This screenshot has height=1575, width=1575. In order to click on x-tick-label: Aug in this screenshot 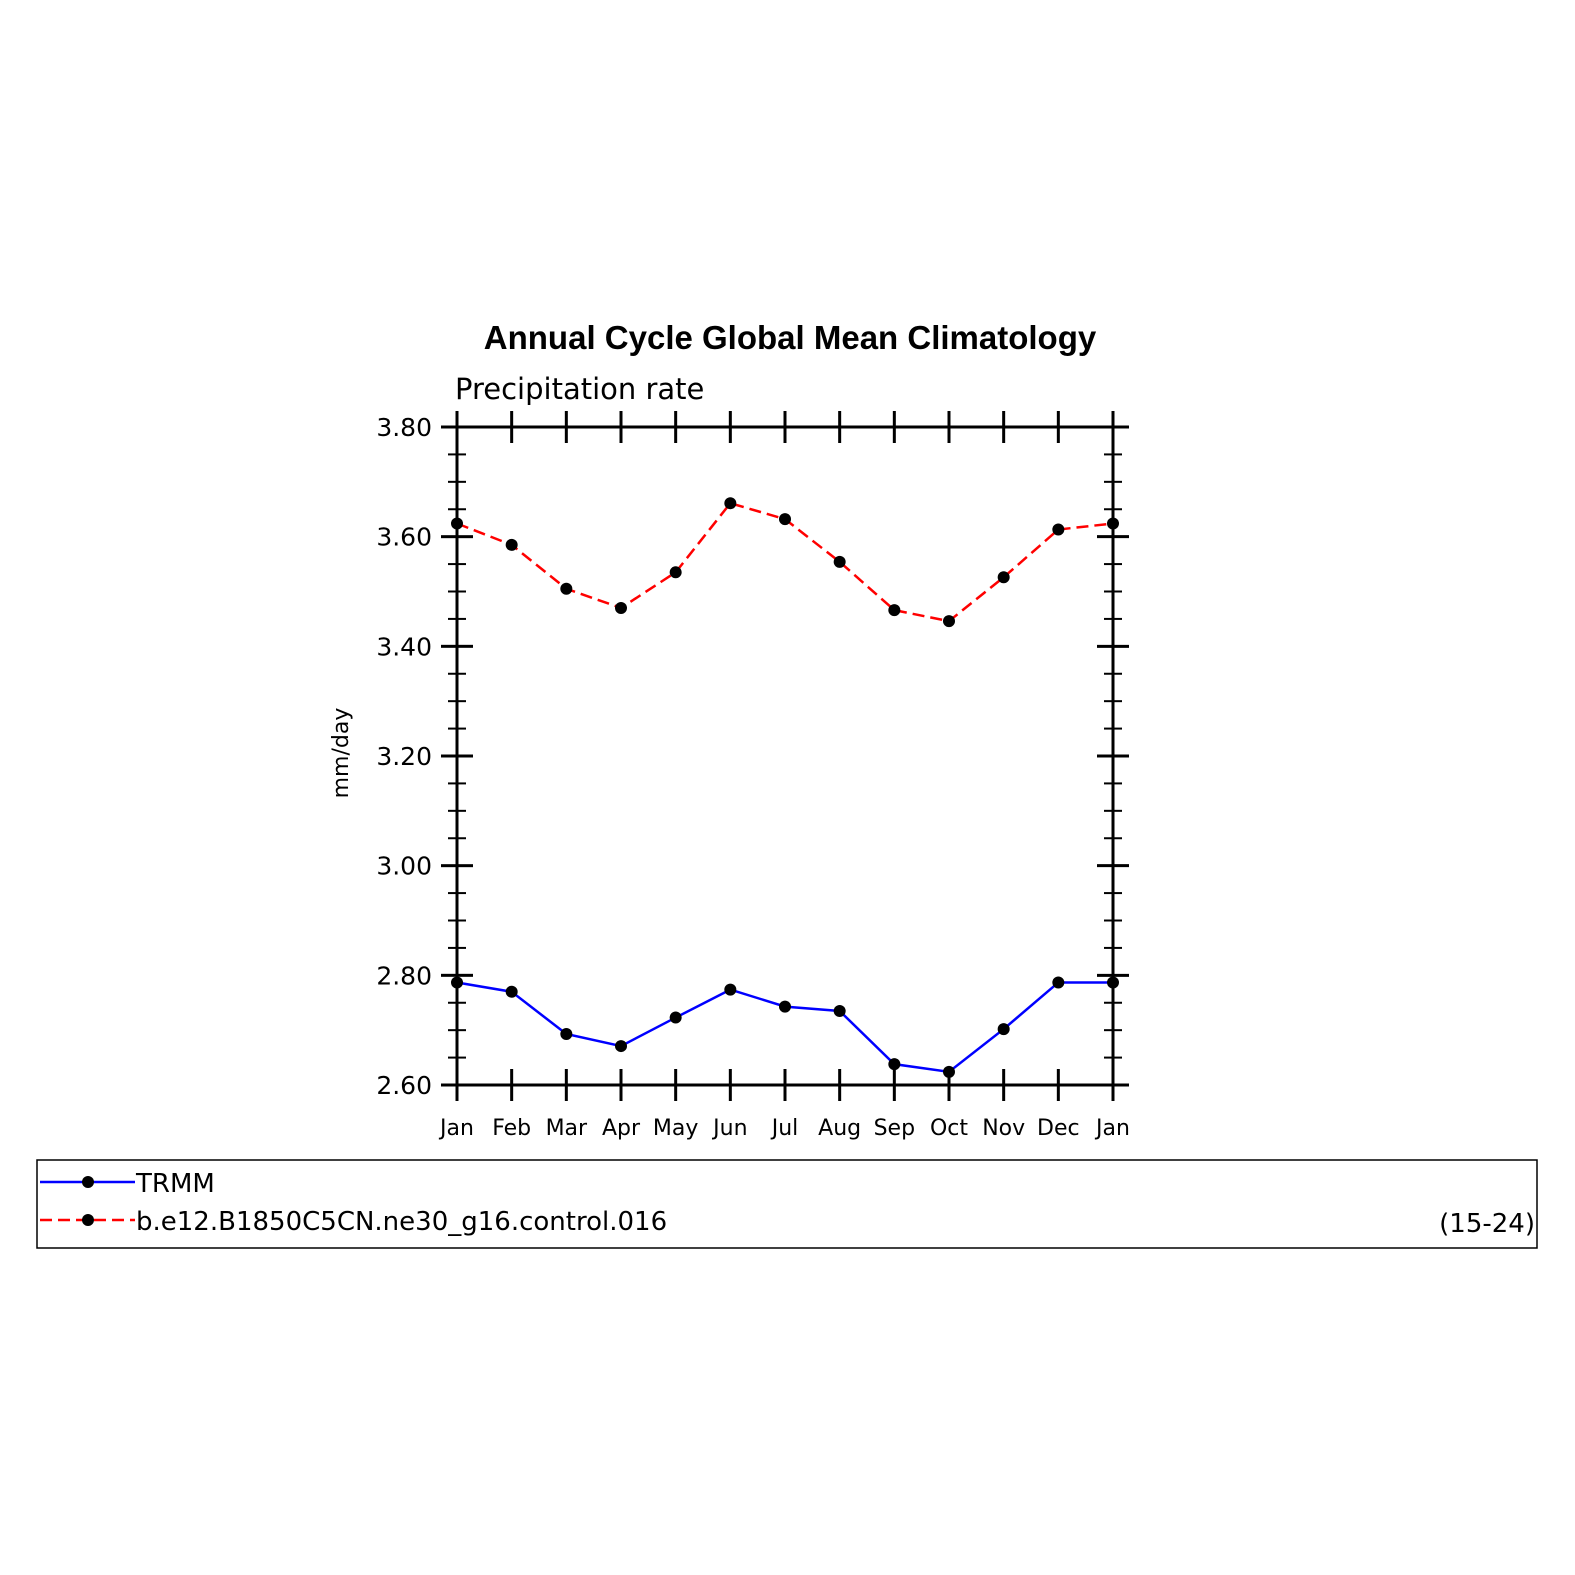, I will do `click(839, 1128)`.